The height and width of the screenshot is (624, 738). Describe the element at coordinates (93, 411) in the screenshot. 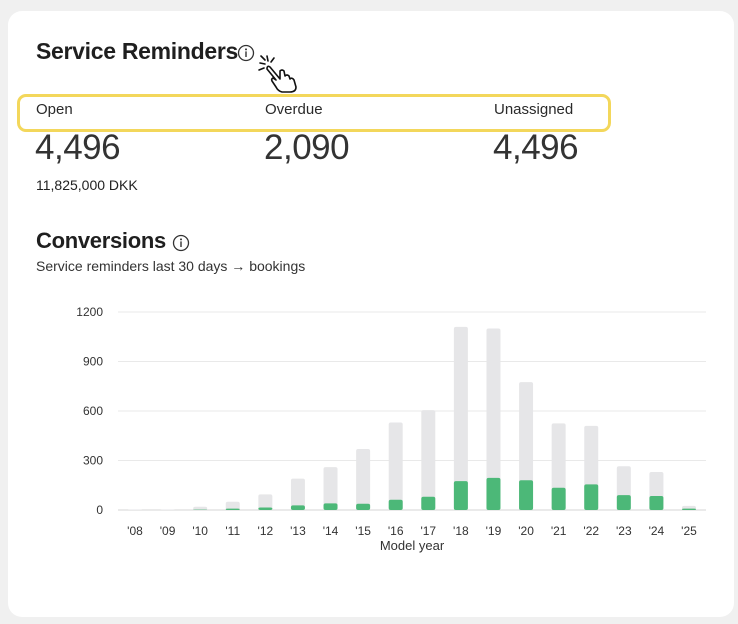

I see `y-tick-label: 600` at that location.